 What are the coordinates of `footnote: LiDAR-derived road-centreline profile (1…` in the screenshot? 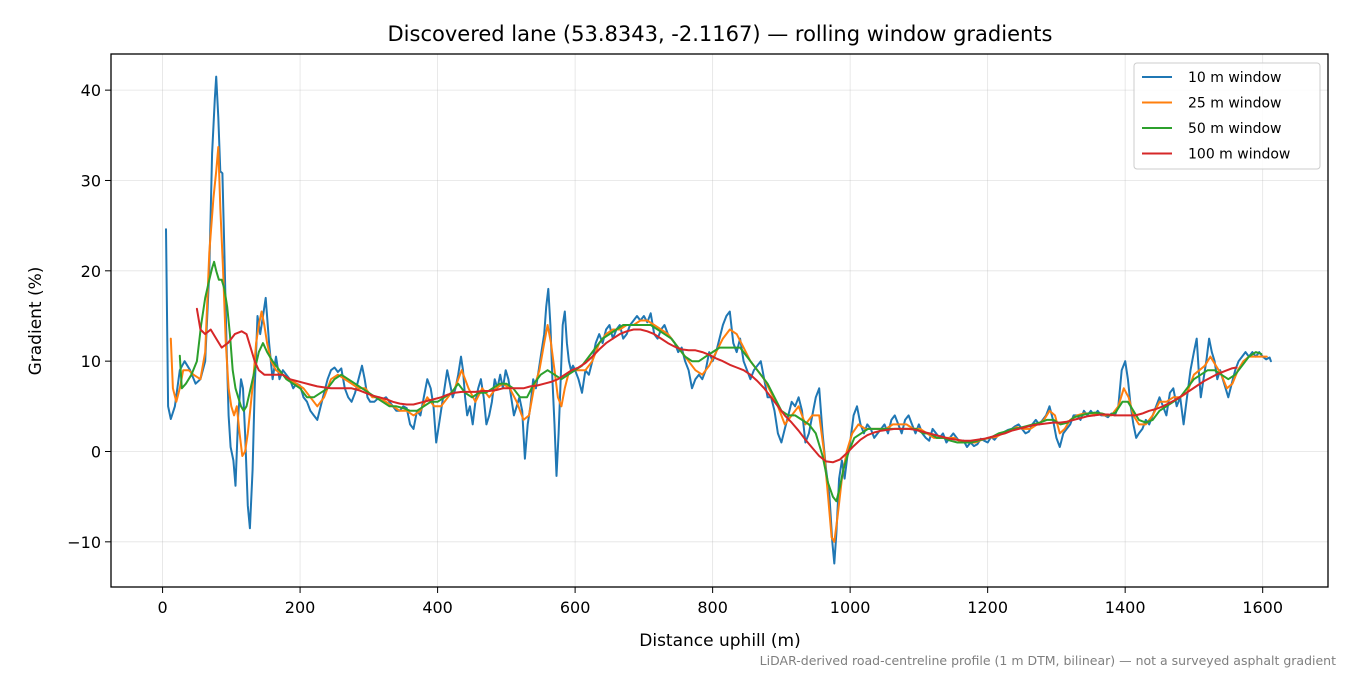 It's located at (1048, 660).